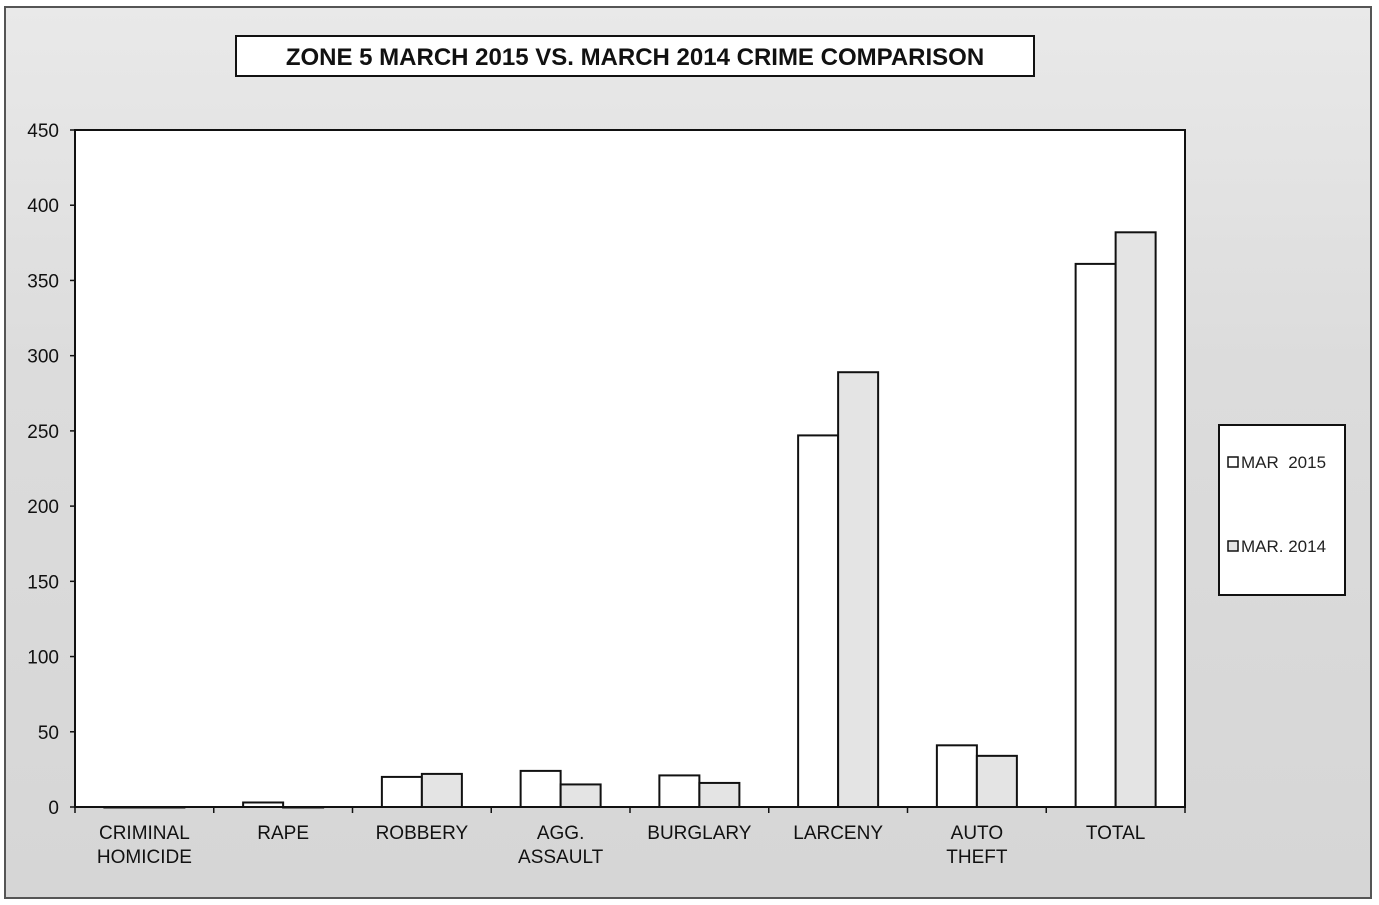  Describe the element at coordinates (48, 733) in the screenshot. I see `y-tick-label: 50` at that location.